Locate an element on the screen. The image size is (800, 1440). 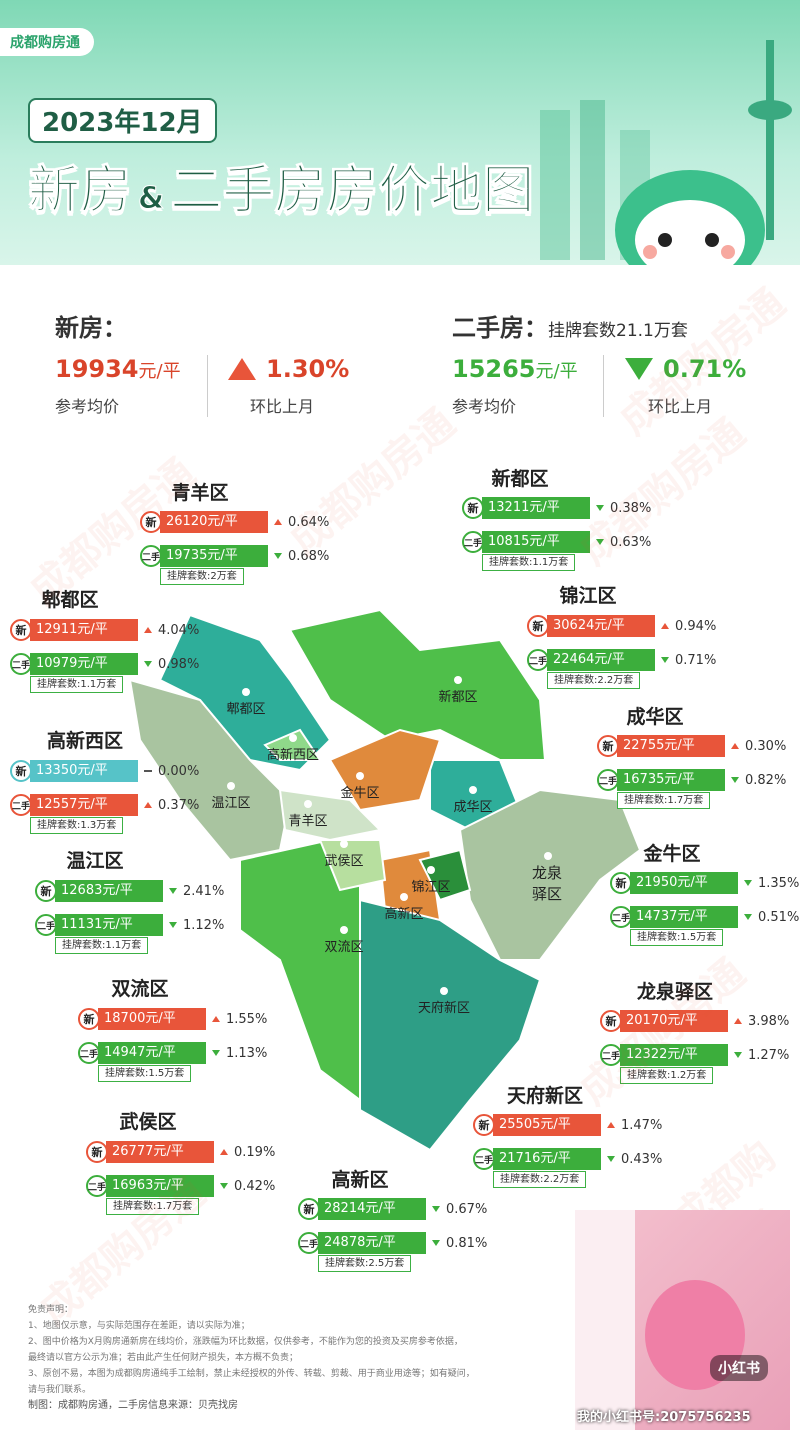
change: 1.13% is located at coordinates (239, 1053).